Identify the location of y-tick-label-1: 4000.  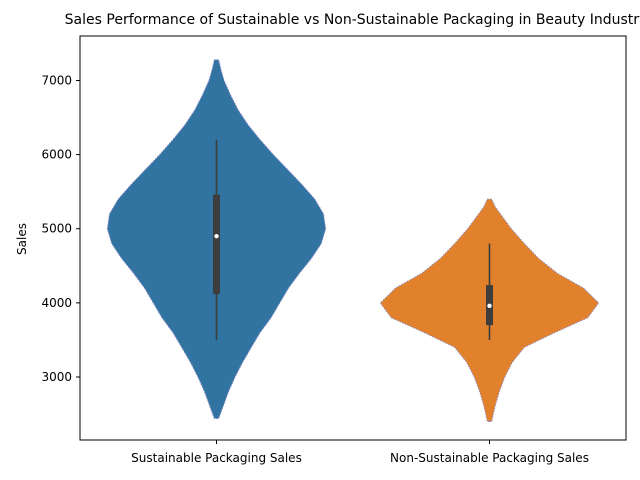
(56, 303).